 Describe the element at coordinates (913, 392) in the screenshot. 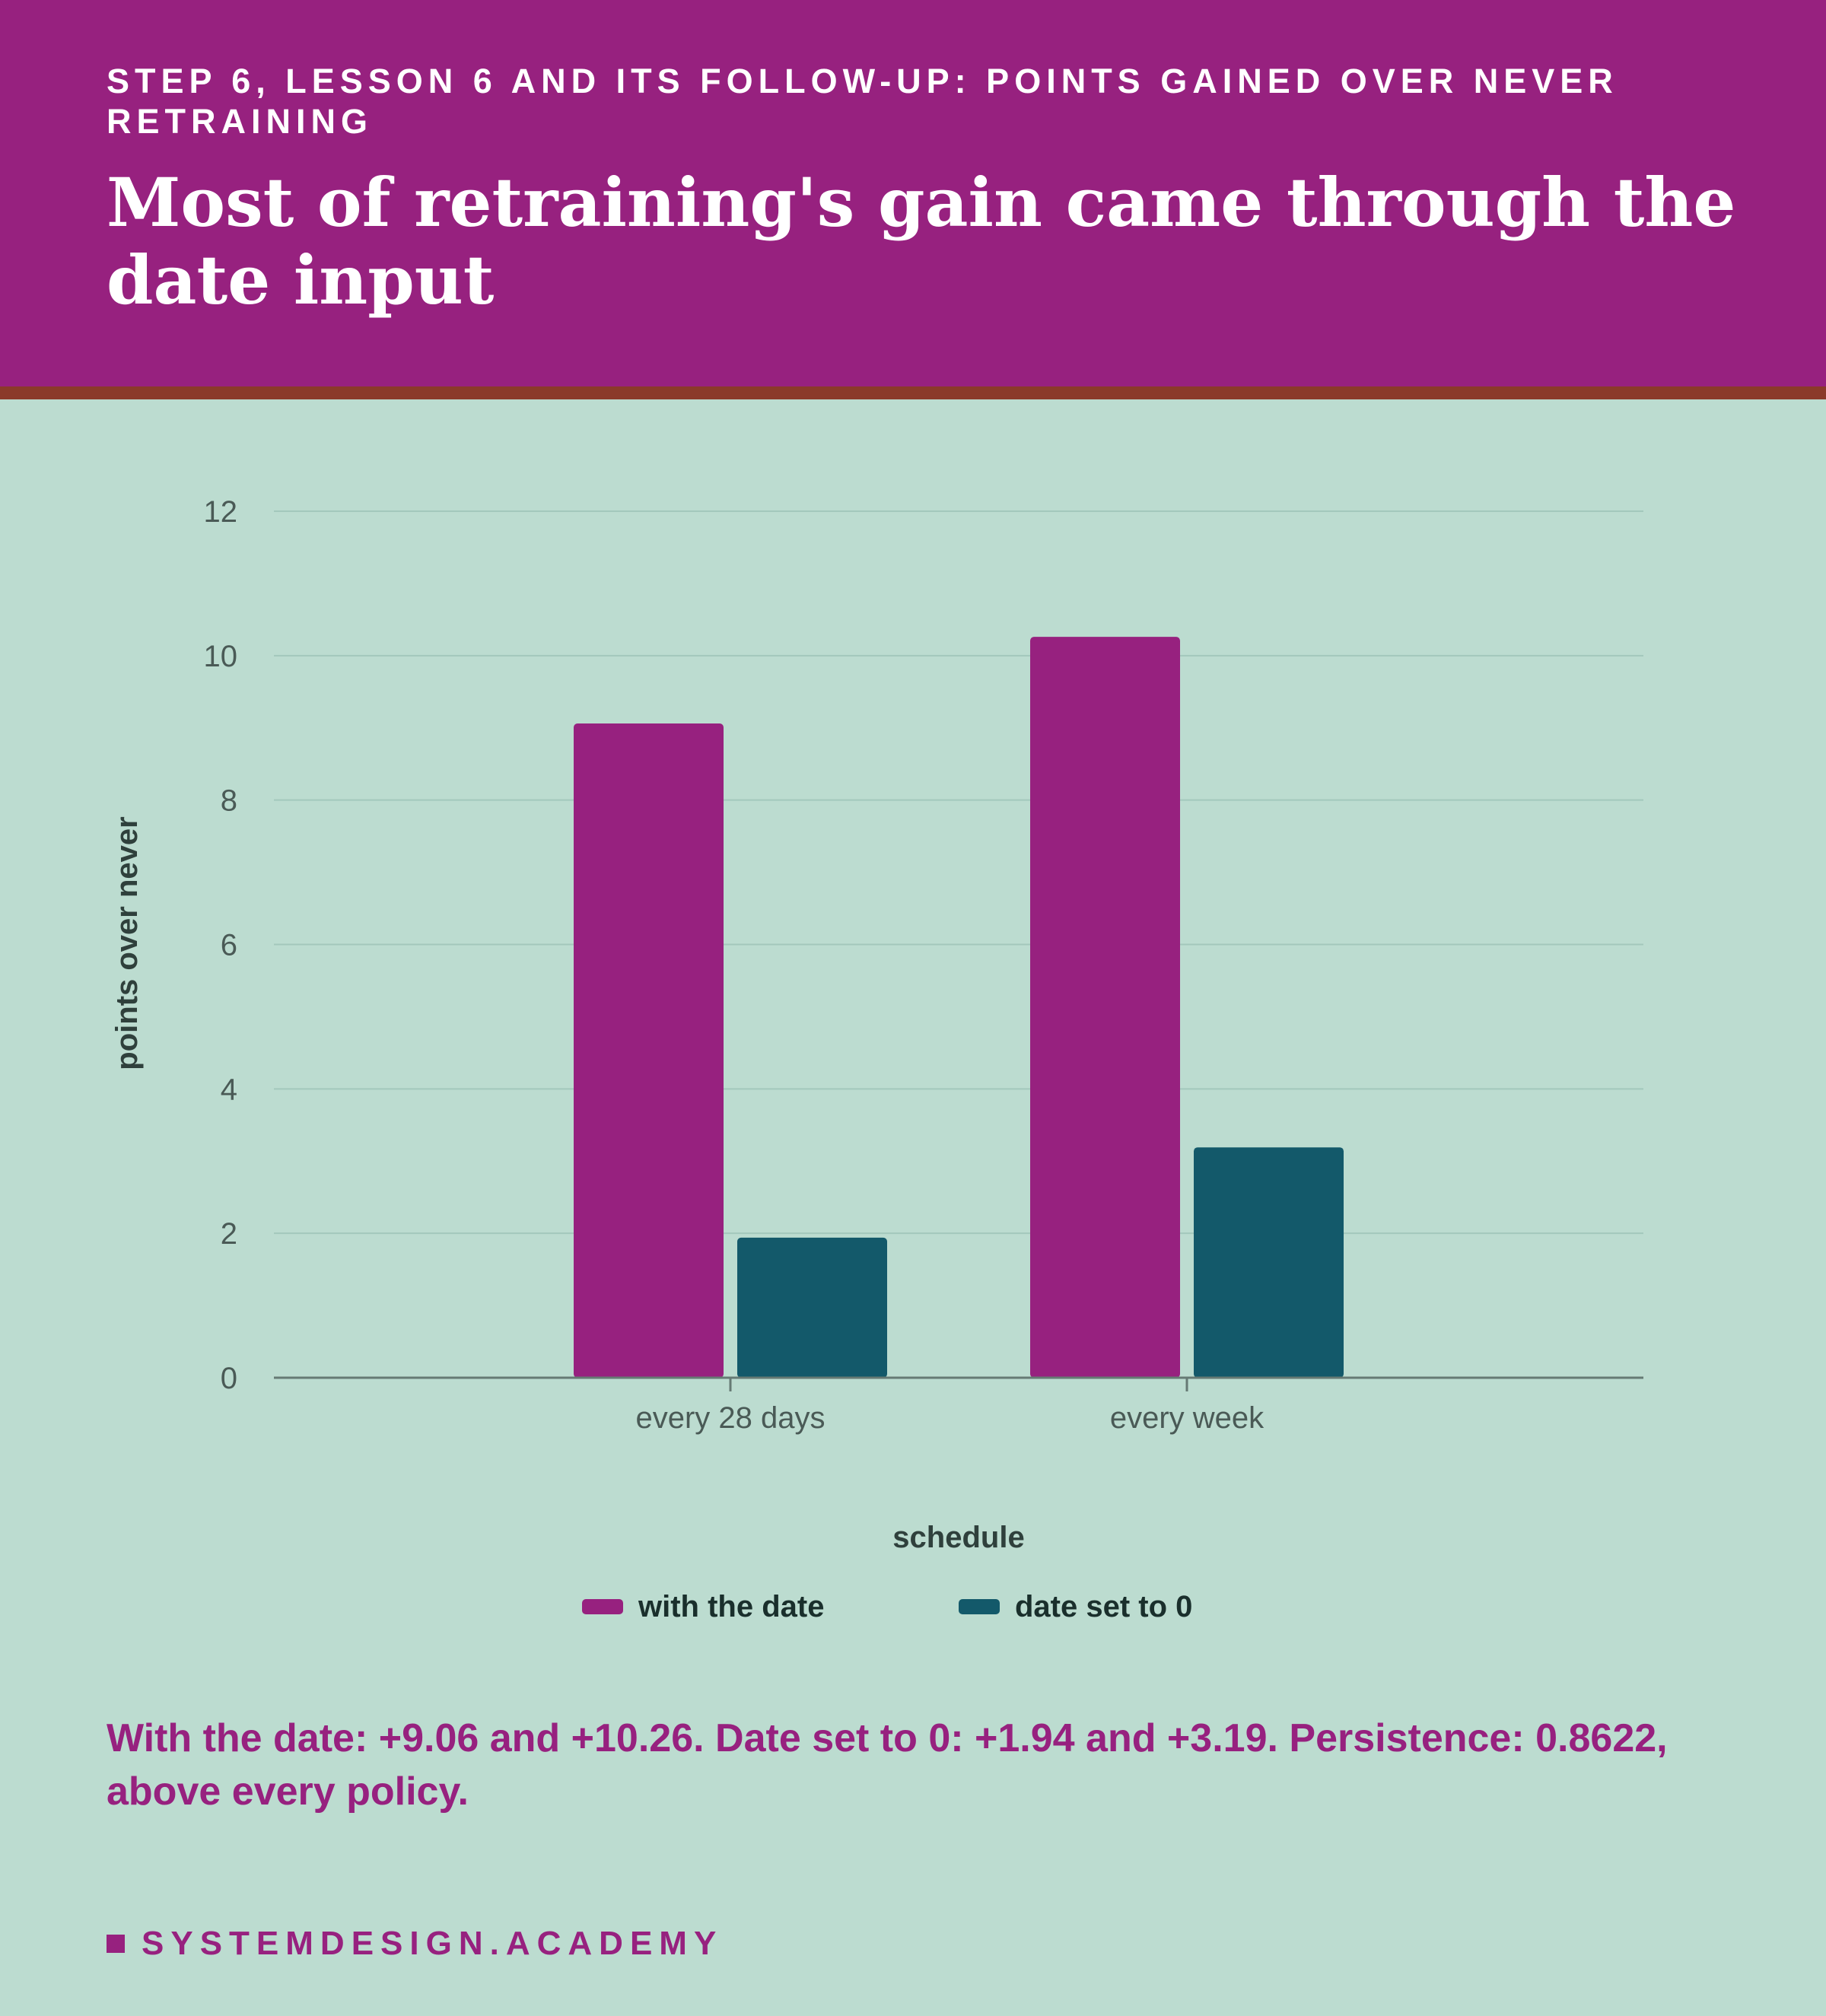

I see `header-divider` at that location.